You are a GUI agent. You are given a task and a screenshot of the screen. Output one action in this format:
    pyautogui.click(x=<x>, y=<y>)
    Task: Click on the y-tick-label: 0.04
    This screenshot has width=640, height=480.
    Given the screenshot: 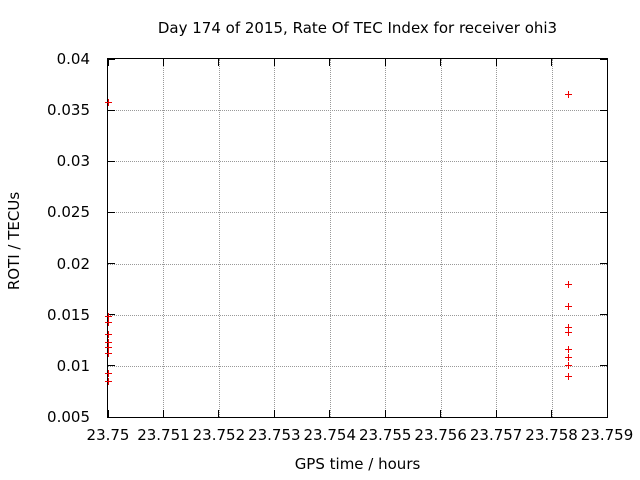 What is the action you would take?
    pyautogui.click(x=73, y=59)
    